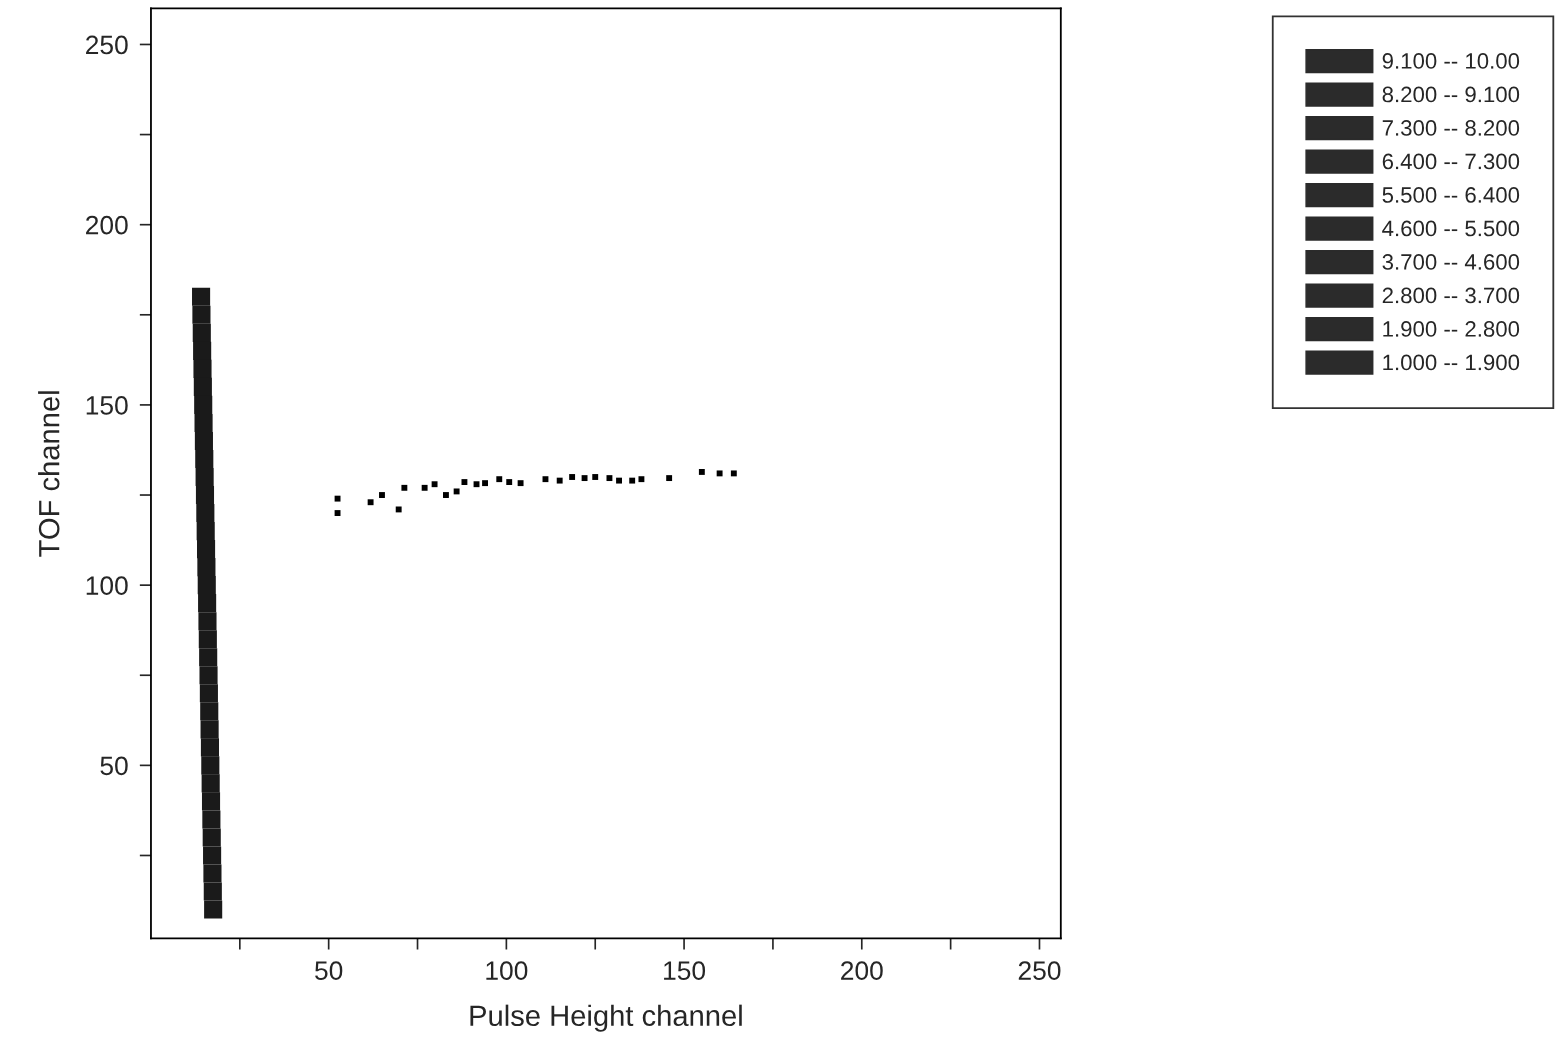 This screenshot has width=1566, height=1052. Describe the element at coordinates (606, 1018) in the screenshot. I see `x-axis-title: Pulse Height channel` at that location.